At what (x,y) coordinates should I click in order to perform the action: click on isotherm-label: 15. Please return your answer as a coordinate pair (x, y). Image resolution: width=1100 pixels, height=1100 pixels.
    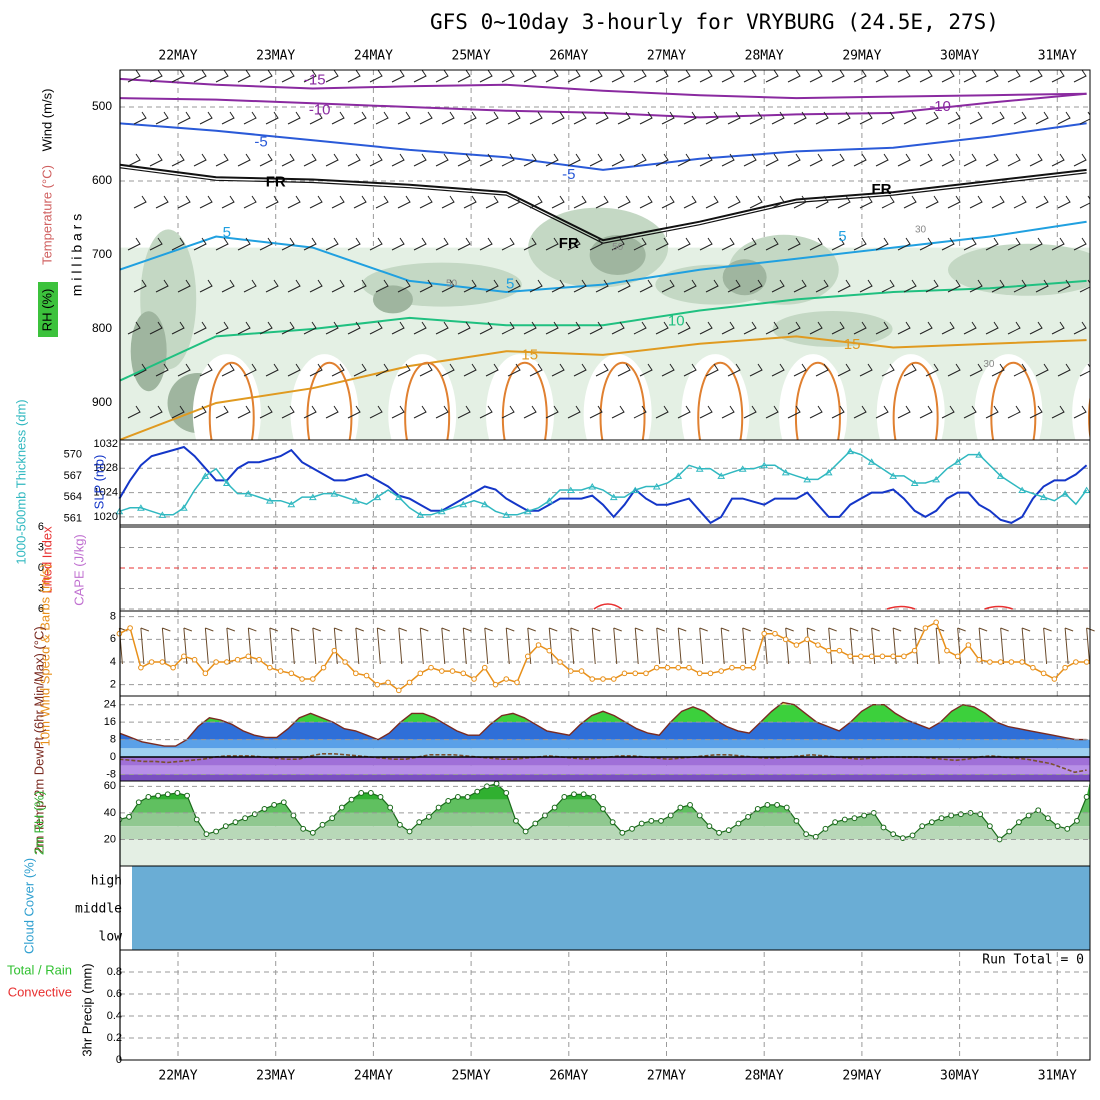
    Looking at the image, I should click on (529, 355).